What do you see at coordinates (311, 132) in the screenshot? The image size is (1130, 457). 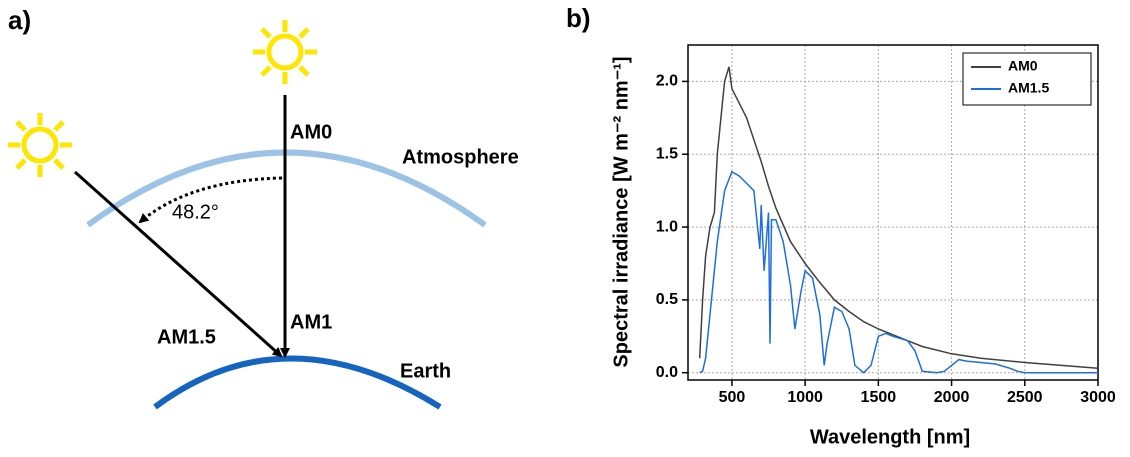 I see `label: AM0` at bounding box center [311, 132].